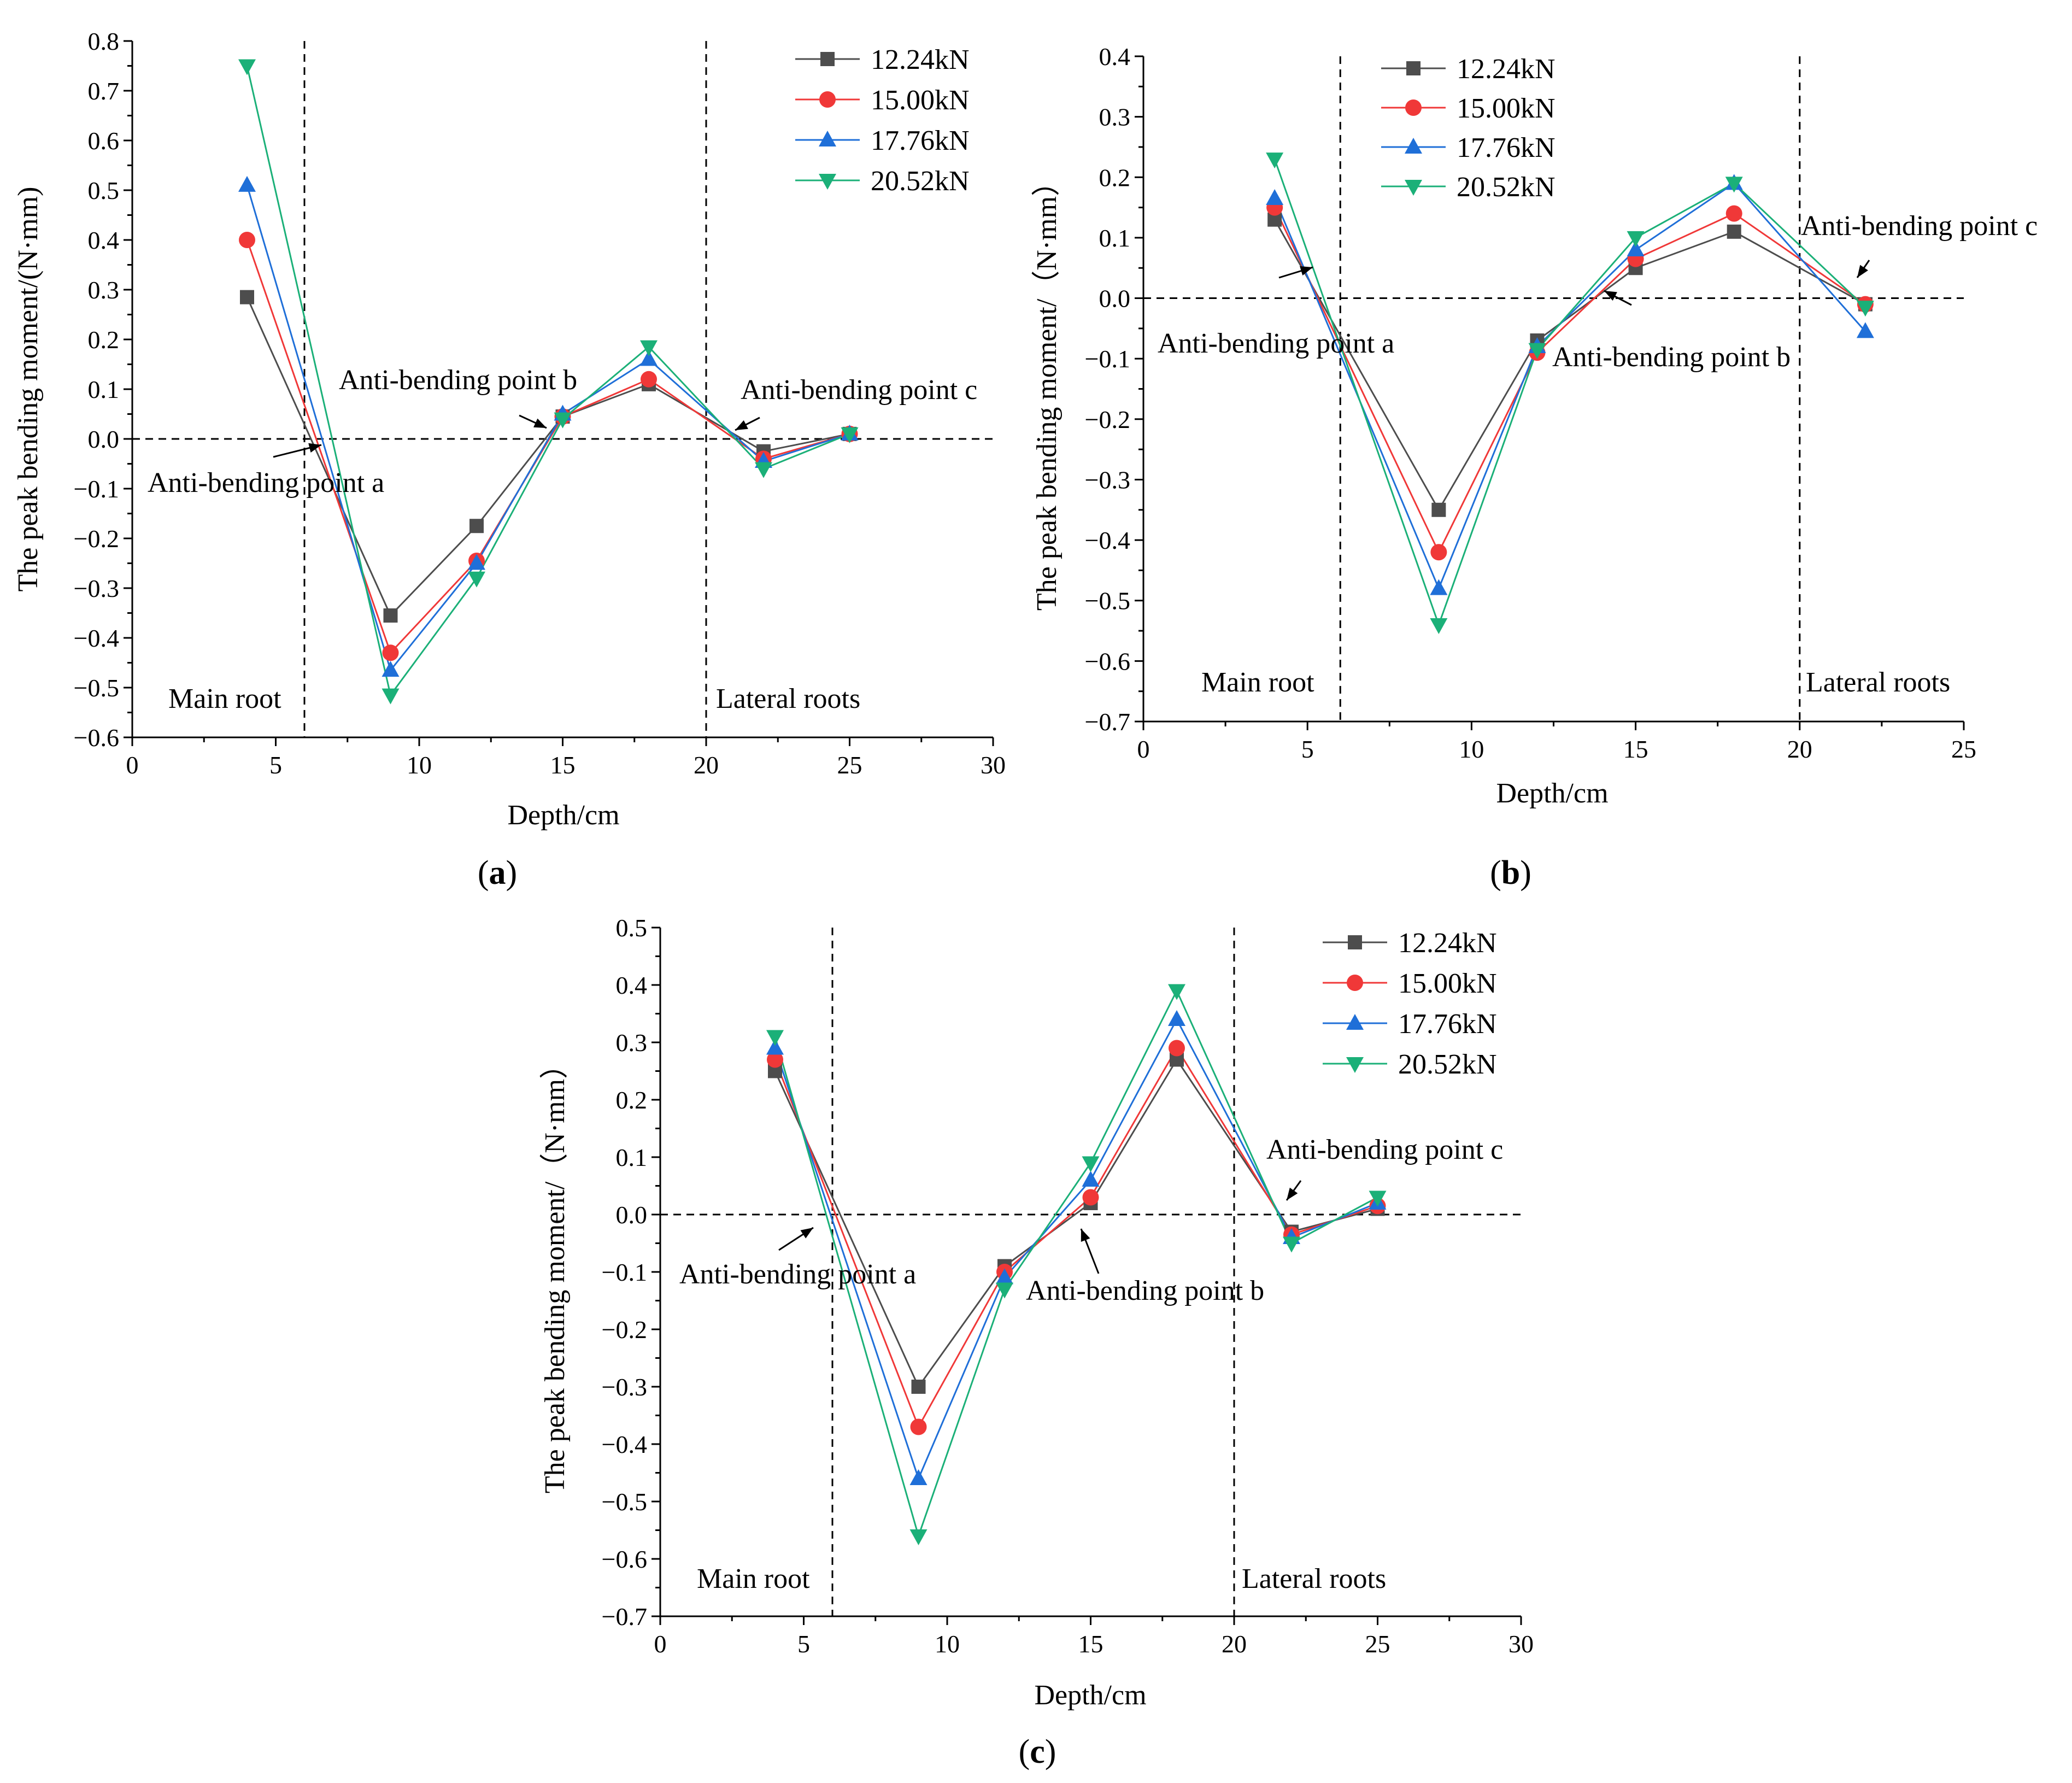 This screenshot has width=2072, height=1783. I want to click on panel-label: (b), so click(1510, 873).